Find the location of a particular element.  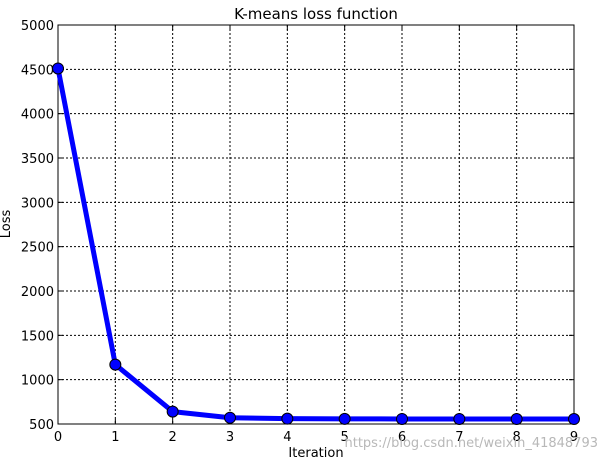

x-tick-label: 3 is located at coordinates (230, 437).